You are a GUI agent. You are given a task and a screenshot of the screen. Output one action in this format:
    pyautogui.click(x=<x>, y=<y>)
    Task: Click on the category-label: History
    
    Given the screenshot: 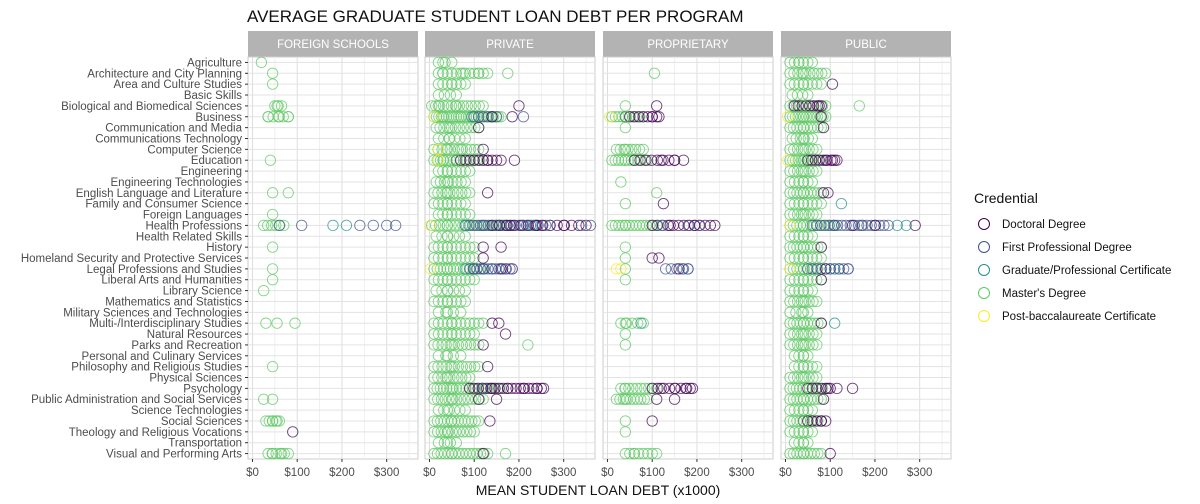 What is the action you would take?
    pyautogui.click(x=224, y=248)
    